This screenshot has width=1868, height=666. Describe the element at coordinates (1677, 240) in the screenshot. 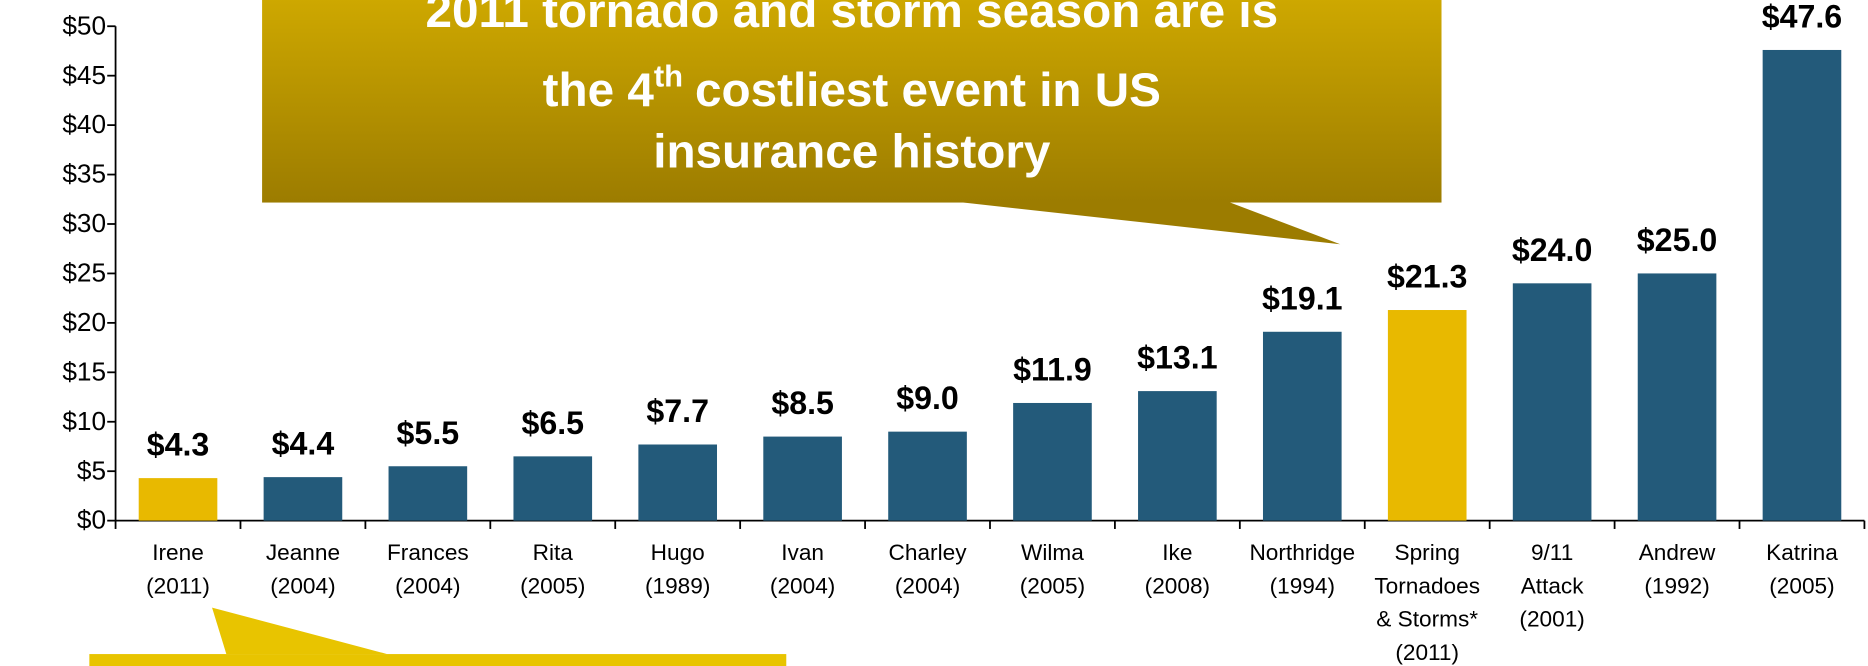

I see `data-label: $25.0` at that location.